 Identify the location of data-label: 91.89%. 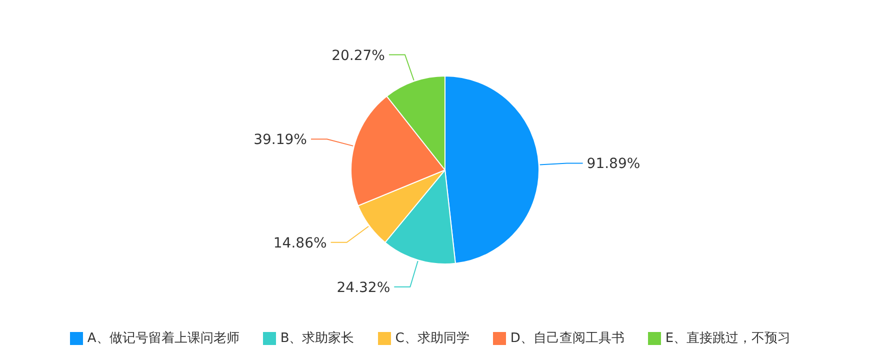
(613, 164).